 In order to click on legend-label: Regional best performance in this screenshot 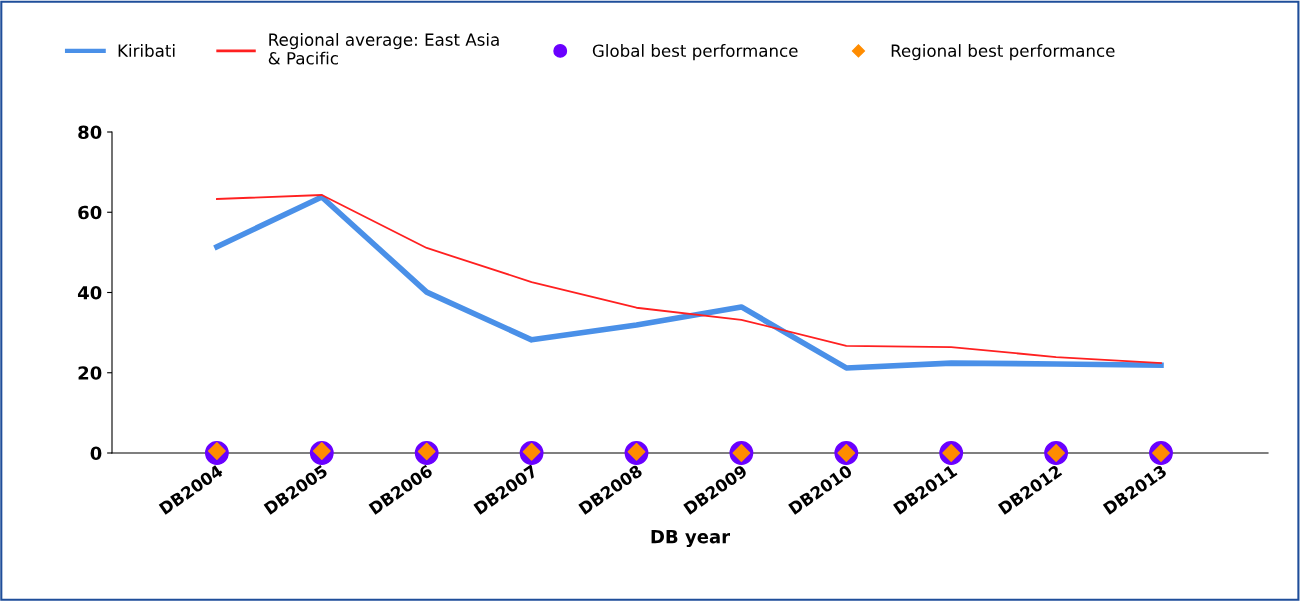, I will do `click(1003, 52)`.